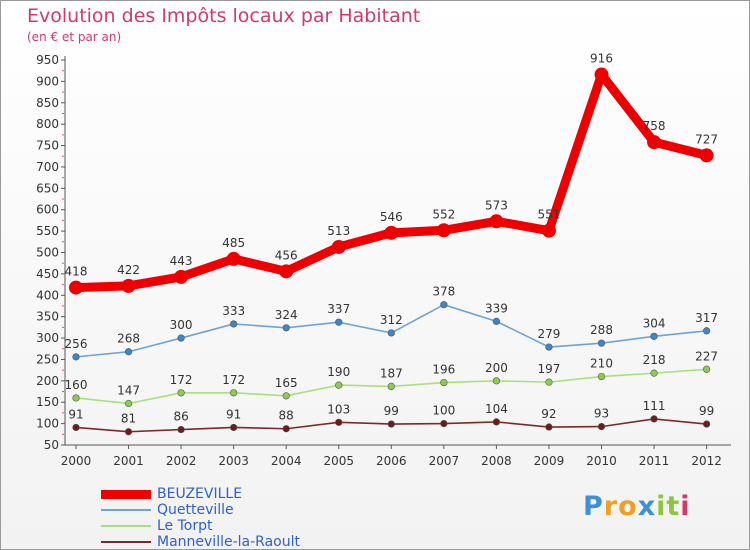 This screenshot has width=750, height=550. I want to click on data-label: 573, so click(496, 205).